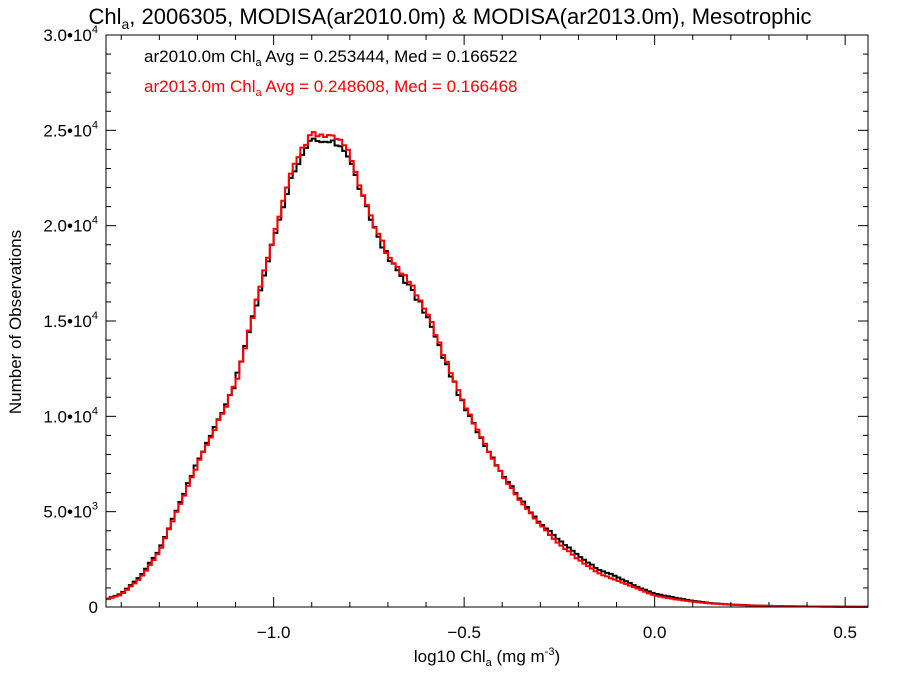  Describe the element at coordinates (655, 632) in the screenshot. I see `x-tick-label: 0.0` at that location.